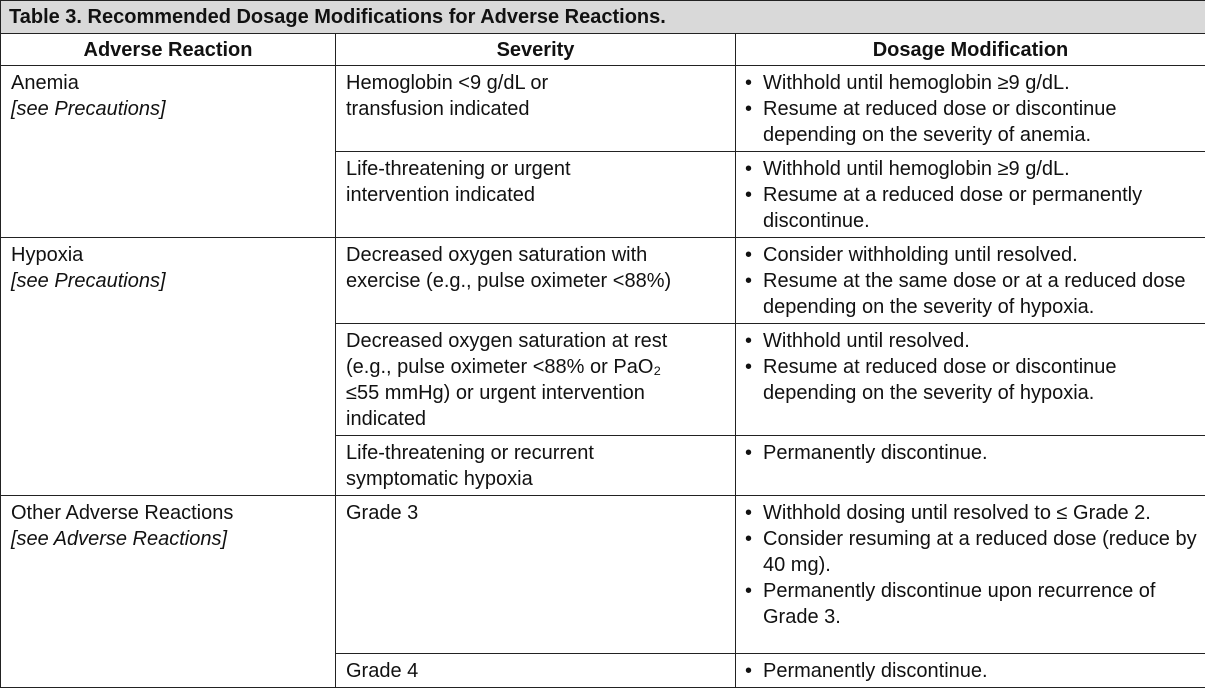 Image resolution: width=1205 pixels, height=693 pixels. Describe the element at coordinates (382, 671) in the screenshot. I see `severity-line: Grade 4` at that location.